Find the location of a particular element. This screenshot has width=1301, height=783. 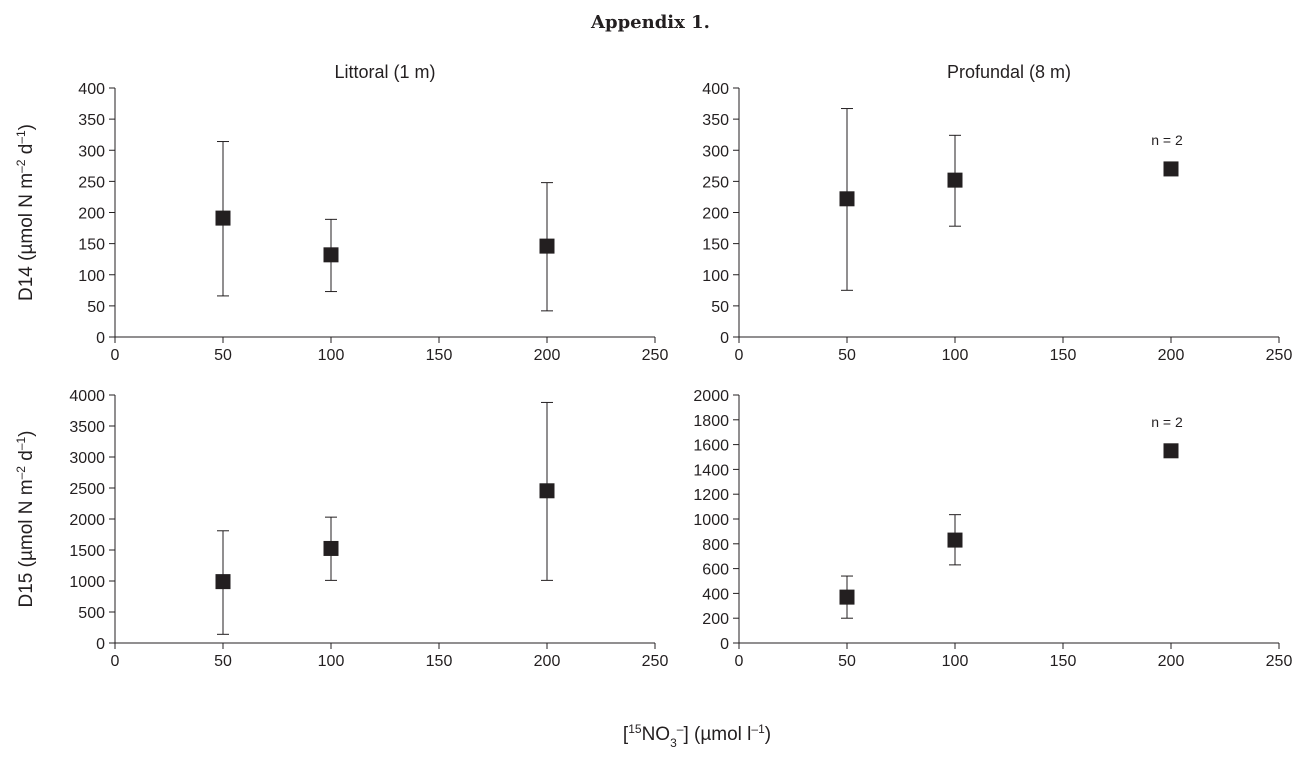

y-tick-label: 1800 is located at coordinates (711, 421).